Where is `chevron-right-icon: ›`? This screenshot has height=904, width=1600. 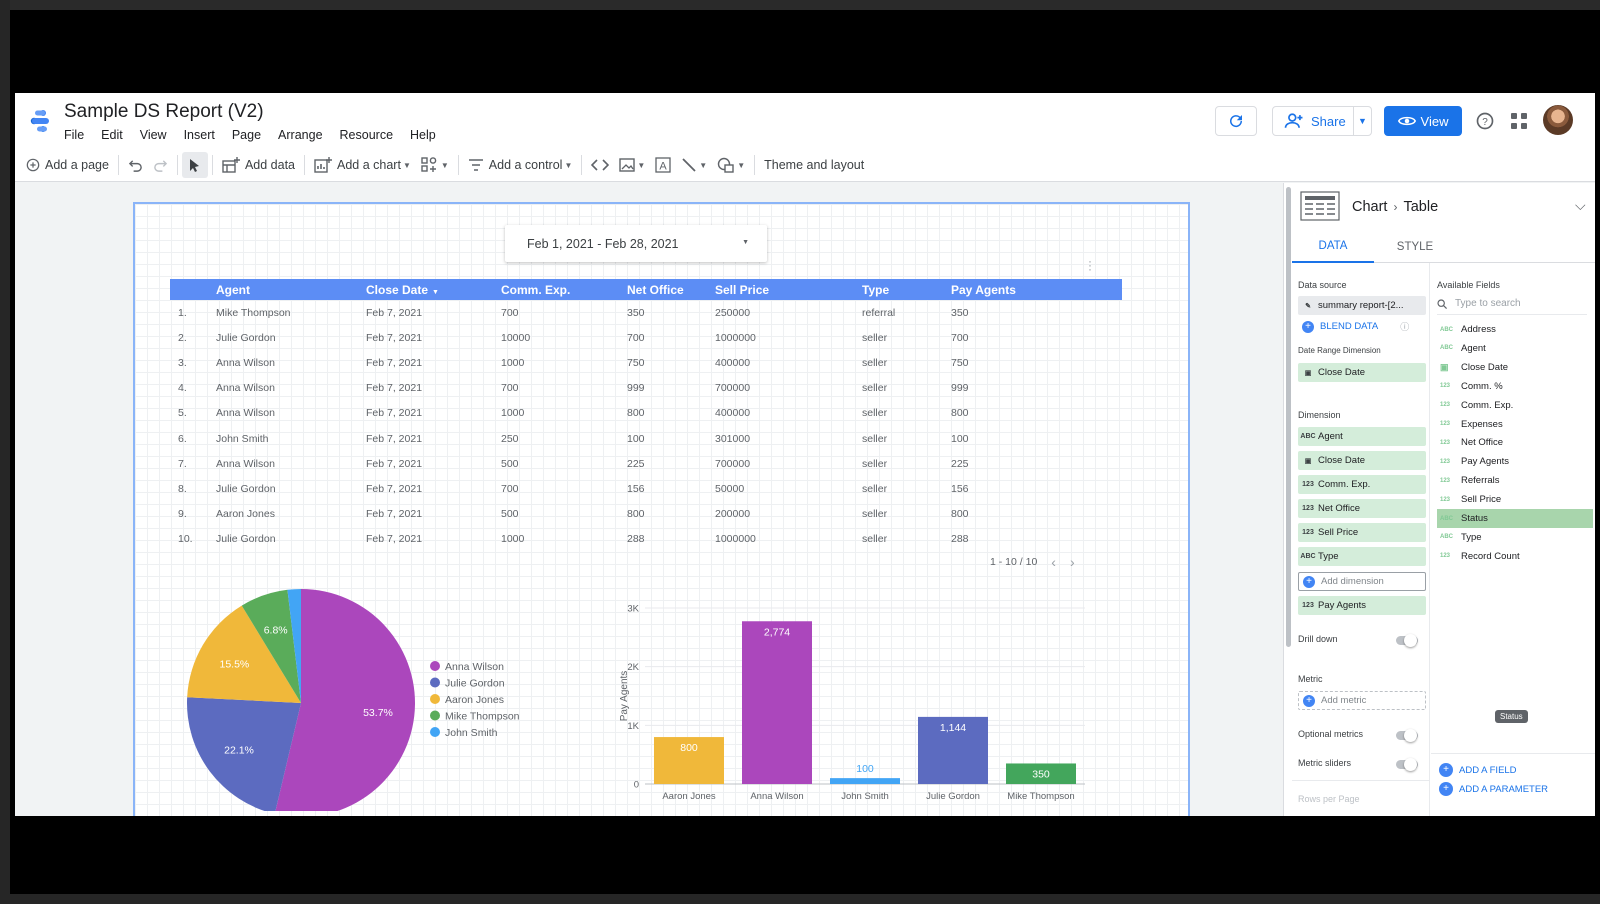 chevron-right-icon: › is located at coordinates (1072, 562).